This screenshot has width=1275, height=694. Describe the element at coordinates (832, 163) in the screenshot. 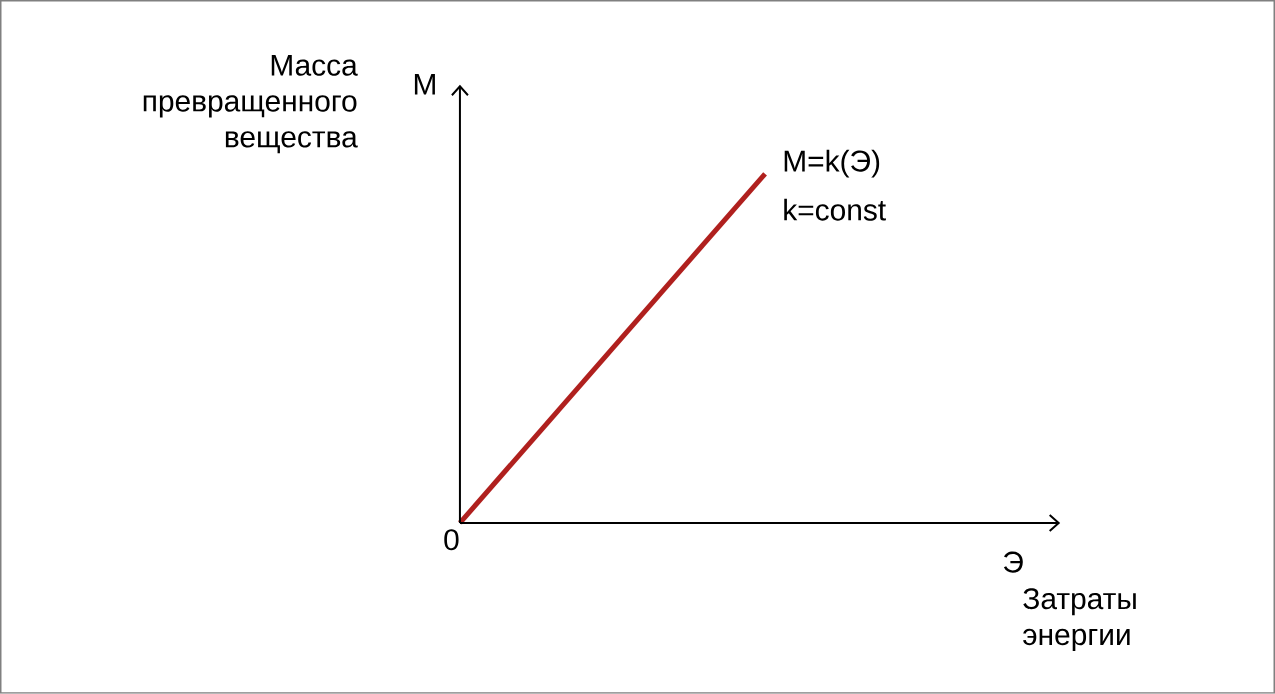

I see `annotation: M=k(Э)` at that location.